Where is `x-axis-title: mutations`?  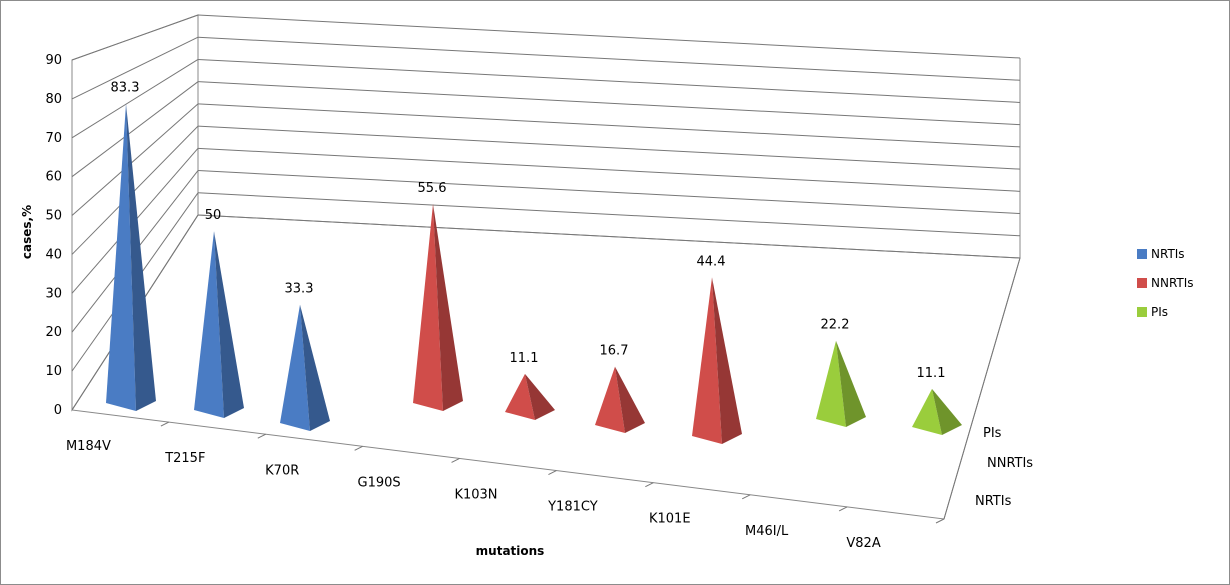 x-axis-title: mutations is located at coordinates (510, 551).